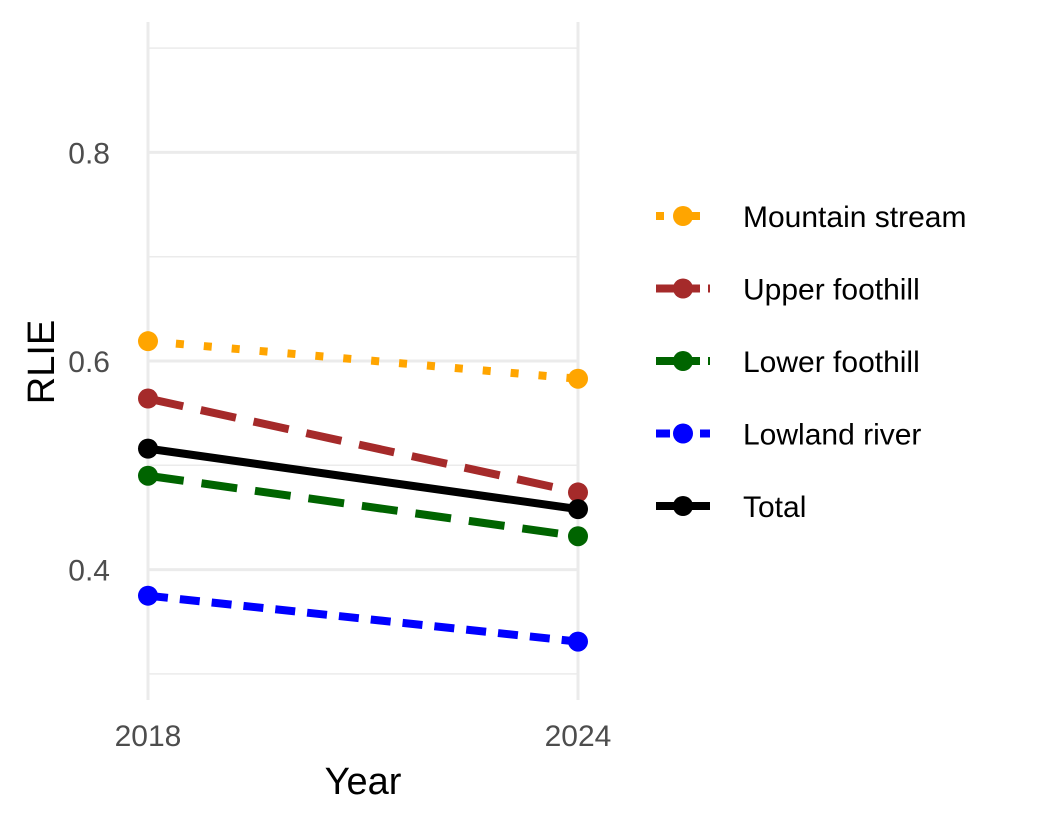 The height and width of the screenshot is (826, 1062). What do you see at coordinates (774, 507) in the screenshot?
I see `legend-label: Total` at bounding box center [774, 507].